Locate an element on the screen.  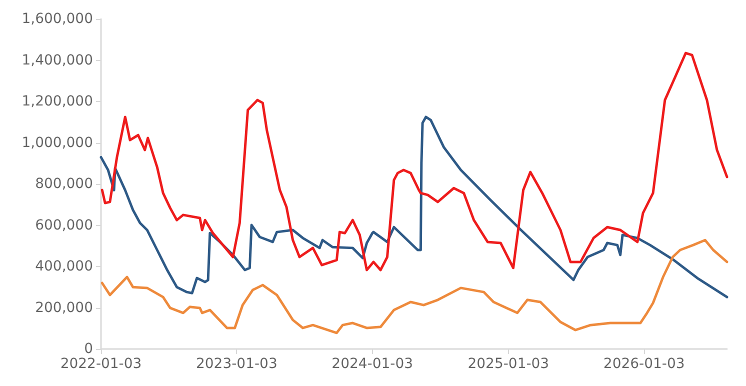
x-tick-label: 2024-01-03 is located at coordinates (373, 364).